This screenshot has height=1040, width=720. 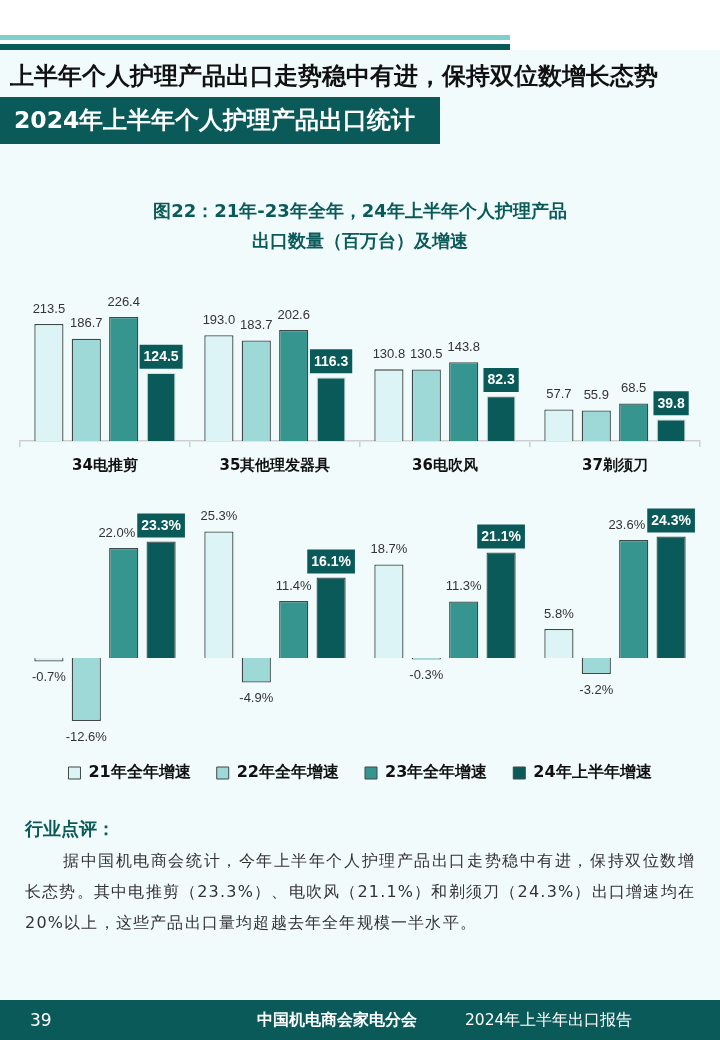 I want to click on data-label: 183.7, so click(x=256, y=324).